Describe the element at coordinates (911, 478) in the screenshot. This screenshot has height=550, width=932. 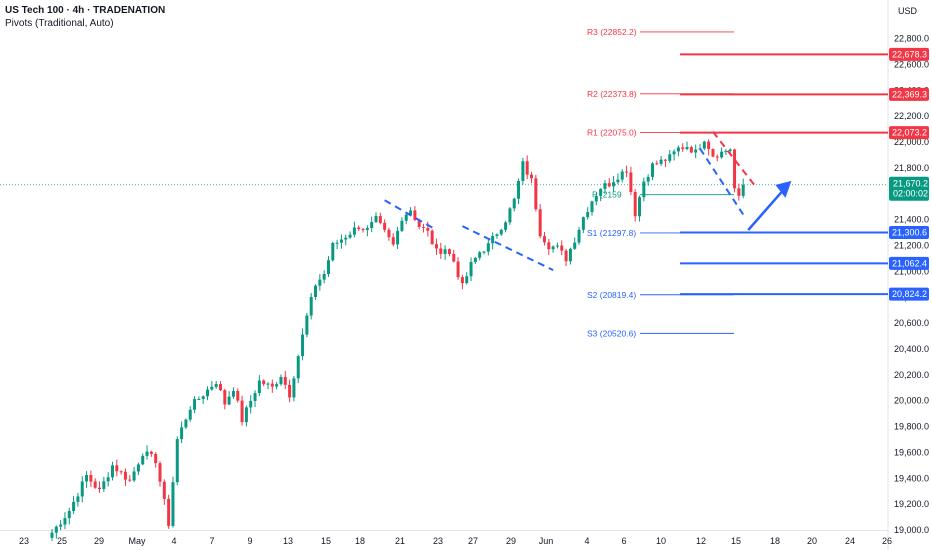
I see `y-tick-label: 19,400.0` at that location.